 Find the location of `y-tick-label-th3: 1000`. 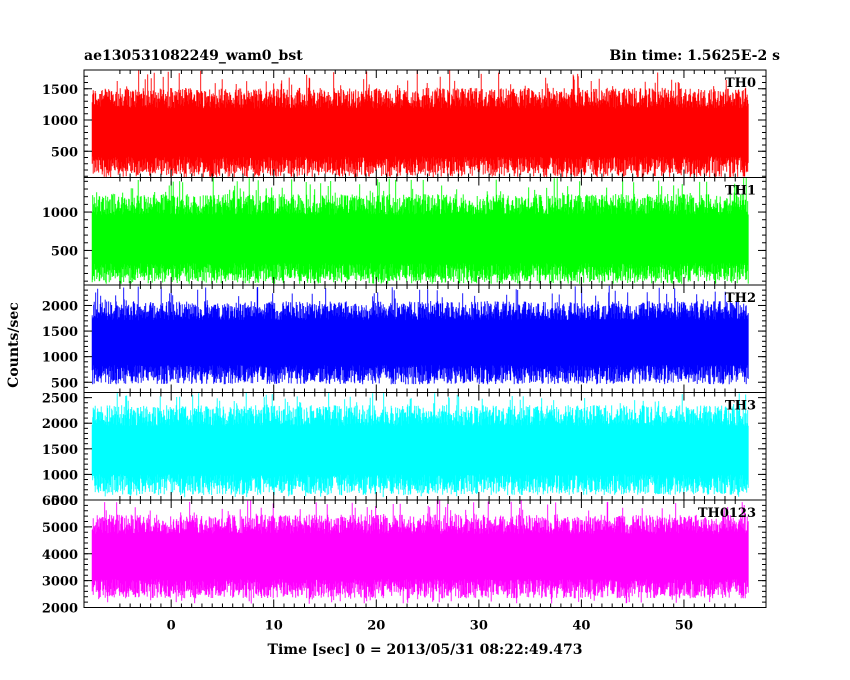

y-tick-label-th3: 1000 is located at coordinates (60, 475).